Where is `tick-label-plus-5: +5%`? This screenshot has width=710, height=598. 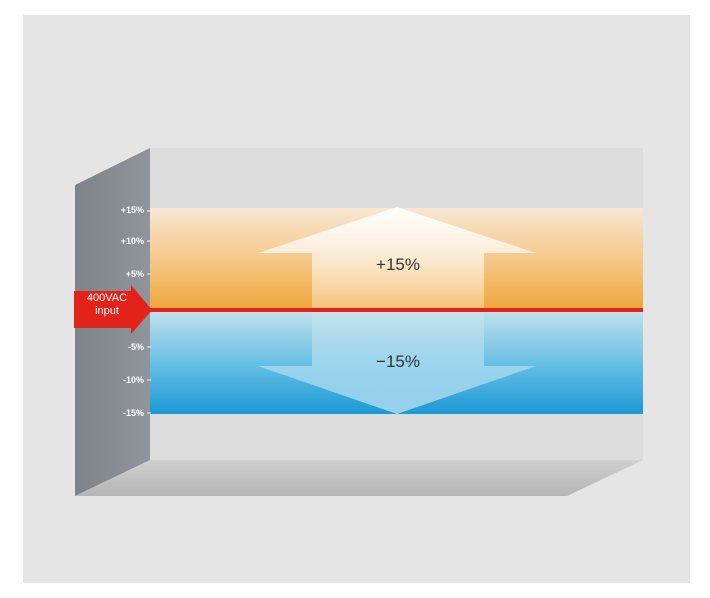
tick-label-plus-5: +5% is located at coordinates (134, 274).